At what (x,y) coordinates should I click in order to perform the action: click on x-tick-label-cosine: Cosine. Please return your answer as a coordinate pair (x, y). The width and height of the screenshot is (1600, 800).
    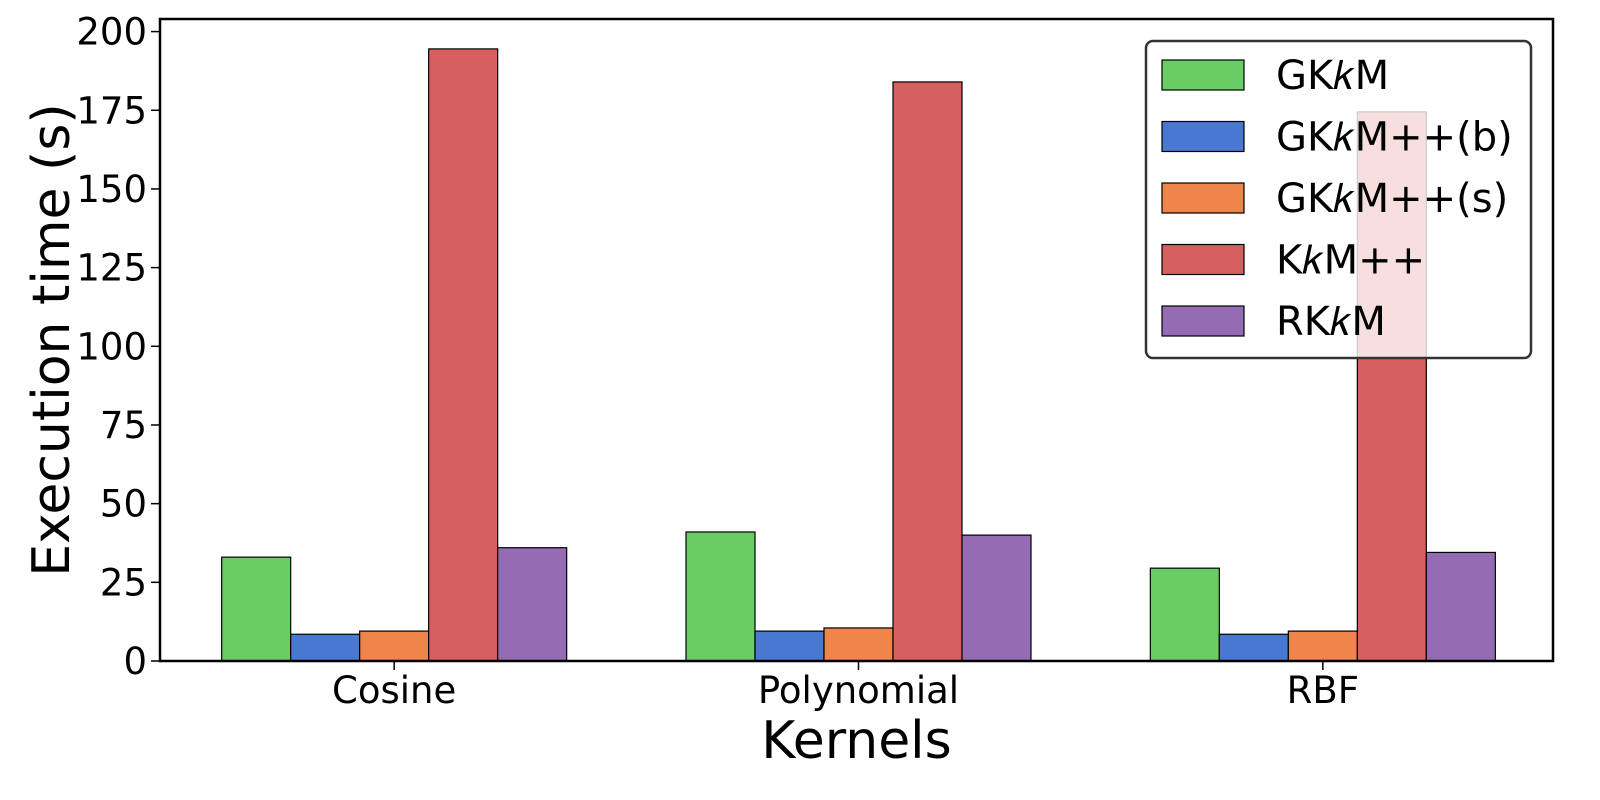
    Looking at the image, I should click on (394, 690).